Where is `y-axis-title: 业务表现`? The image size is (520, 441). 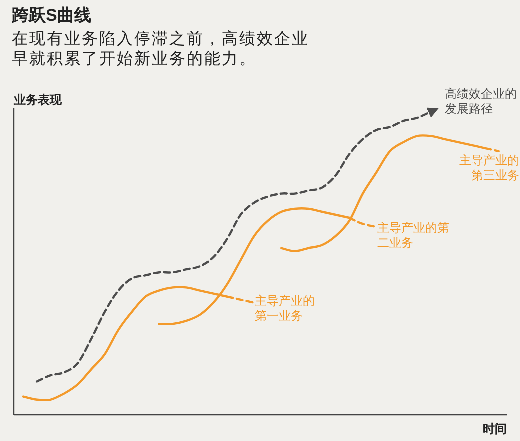
y-axis-title: 业务表现 is located at coordinates (38, 100).